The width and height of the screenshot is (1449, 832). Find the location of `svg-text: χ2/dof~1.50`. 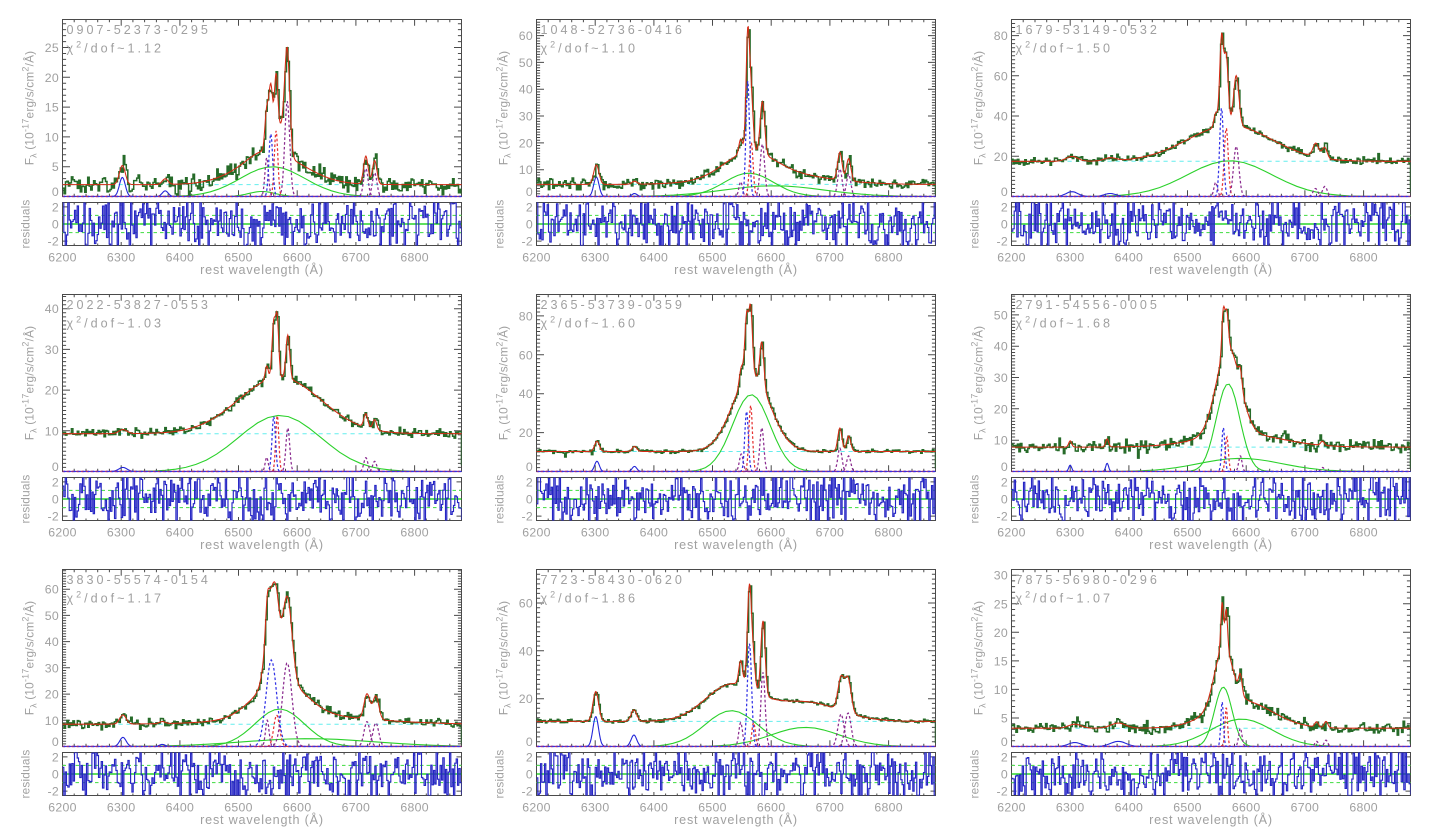

svg-text: χ2/dof~1.50 is located at coordinates (1065, 47).